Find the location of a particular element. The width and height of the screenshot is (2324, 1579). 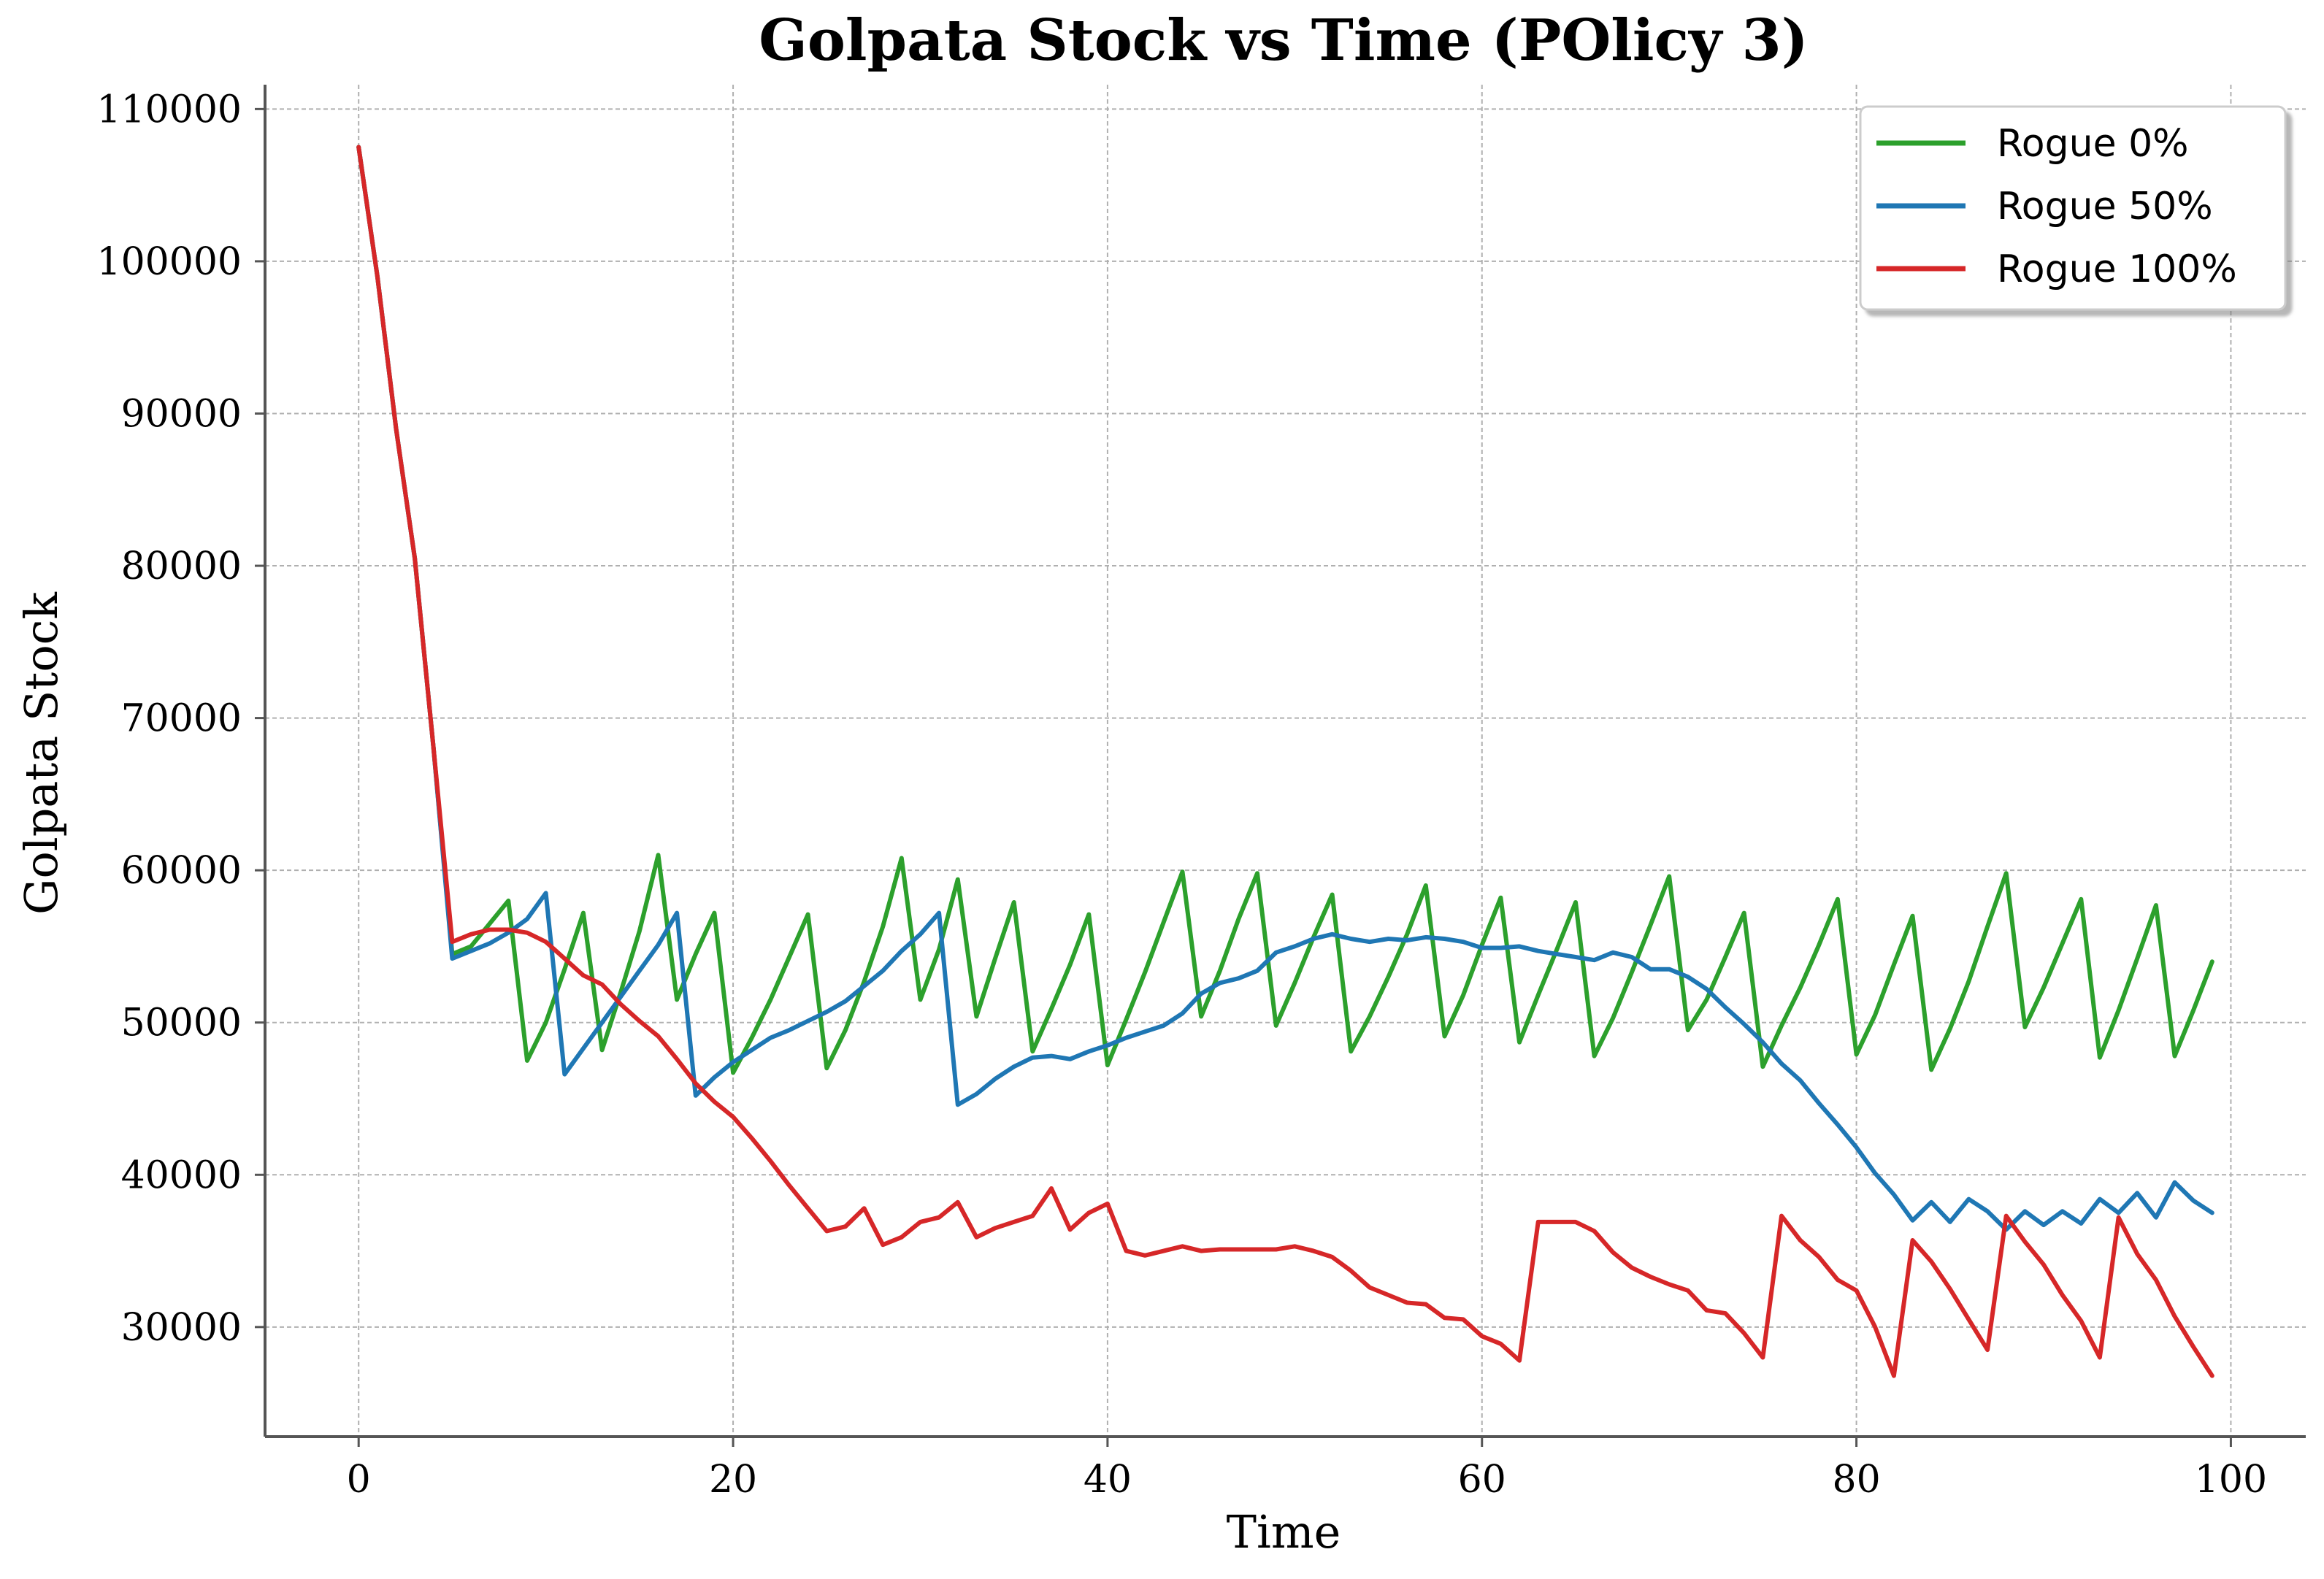

y-tick-label: 40000 is located at coordinates (181, 1175).